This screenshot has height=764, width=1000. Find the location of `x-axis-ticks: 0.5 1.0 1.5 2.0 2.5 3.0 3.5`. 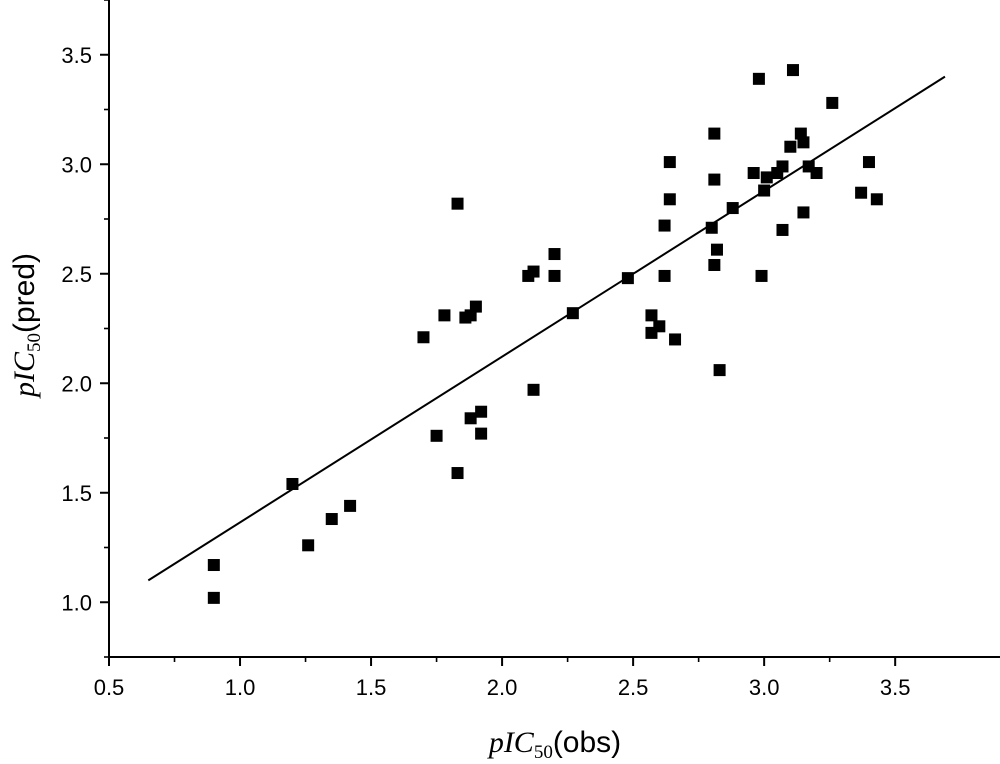

x-axis-ticks: 0.5 1.0 1.5 2.0 2.5 3.0 3.5 is located at coordinates (502, 678).